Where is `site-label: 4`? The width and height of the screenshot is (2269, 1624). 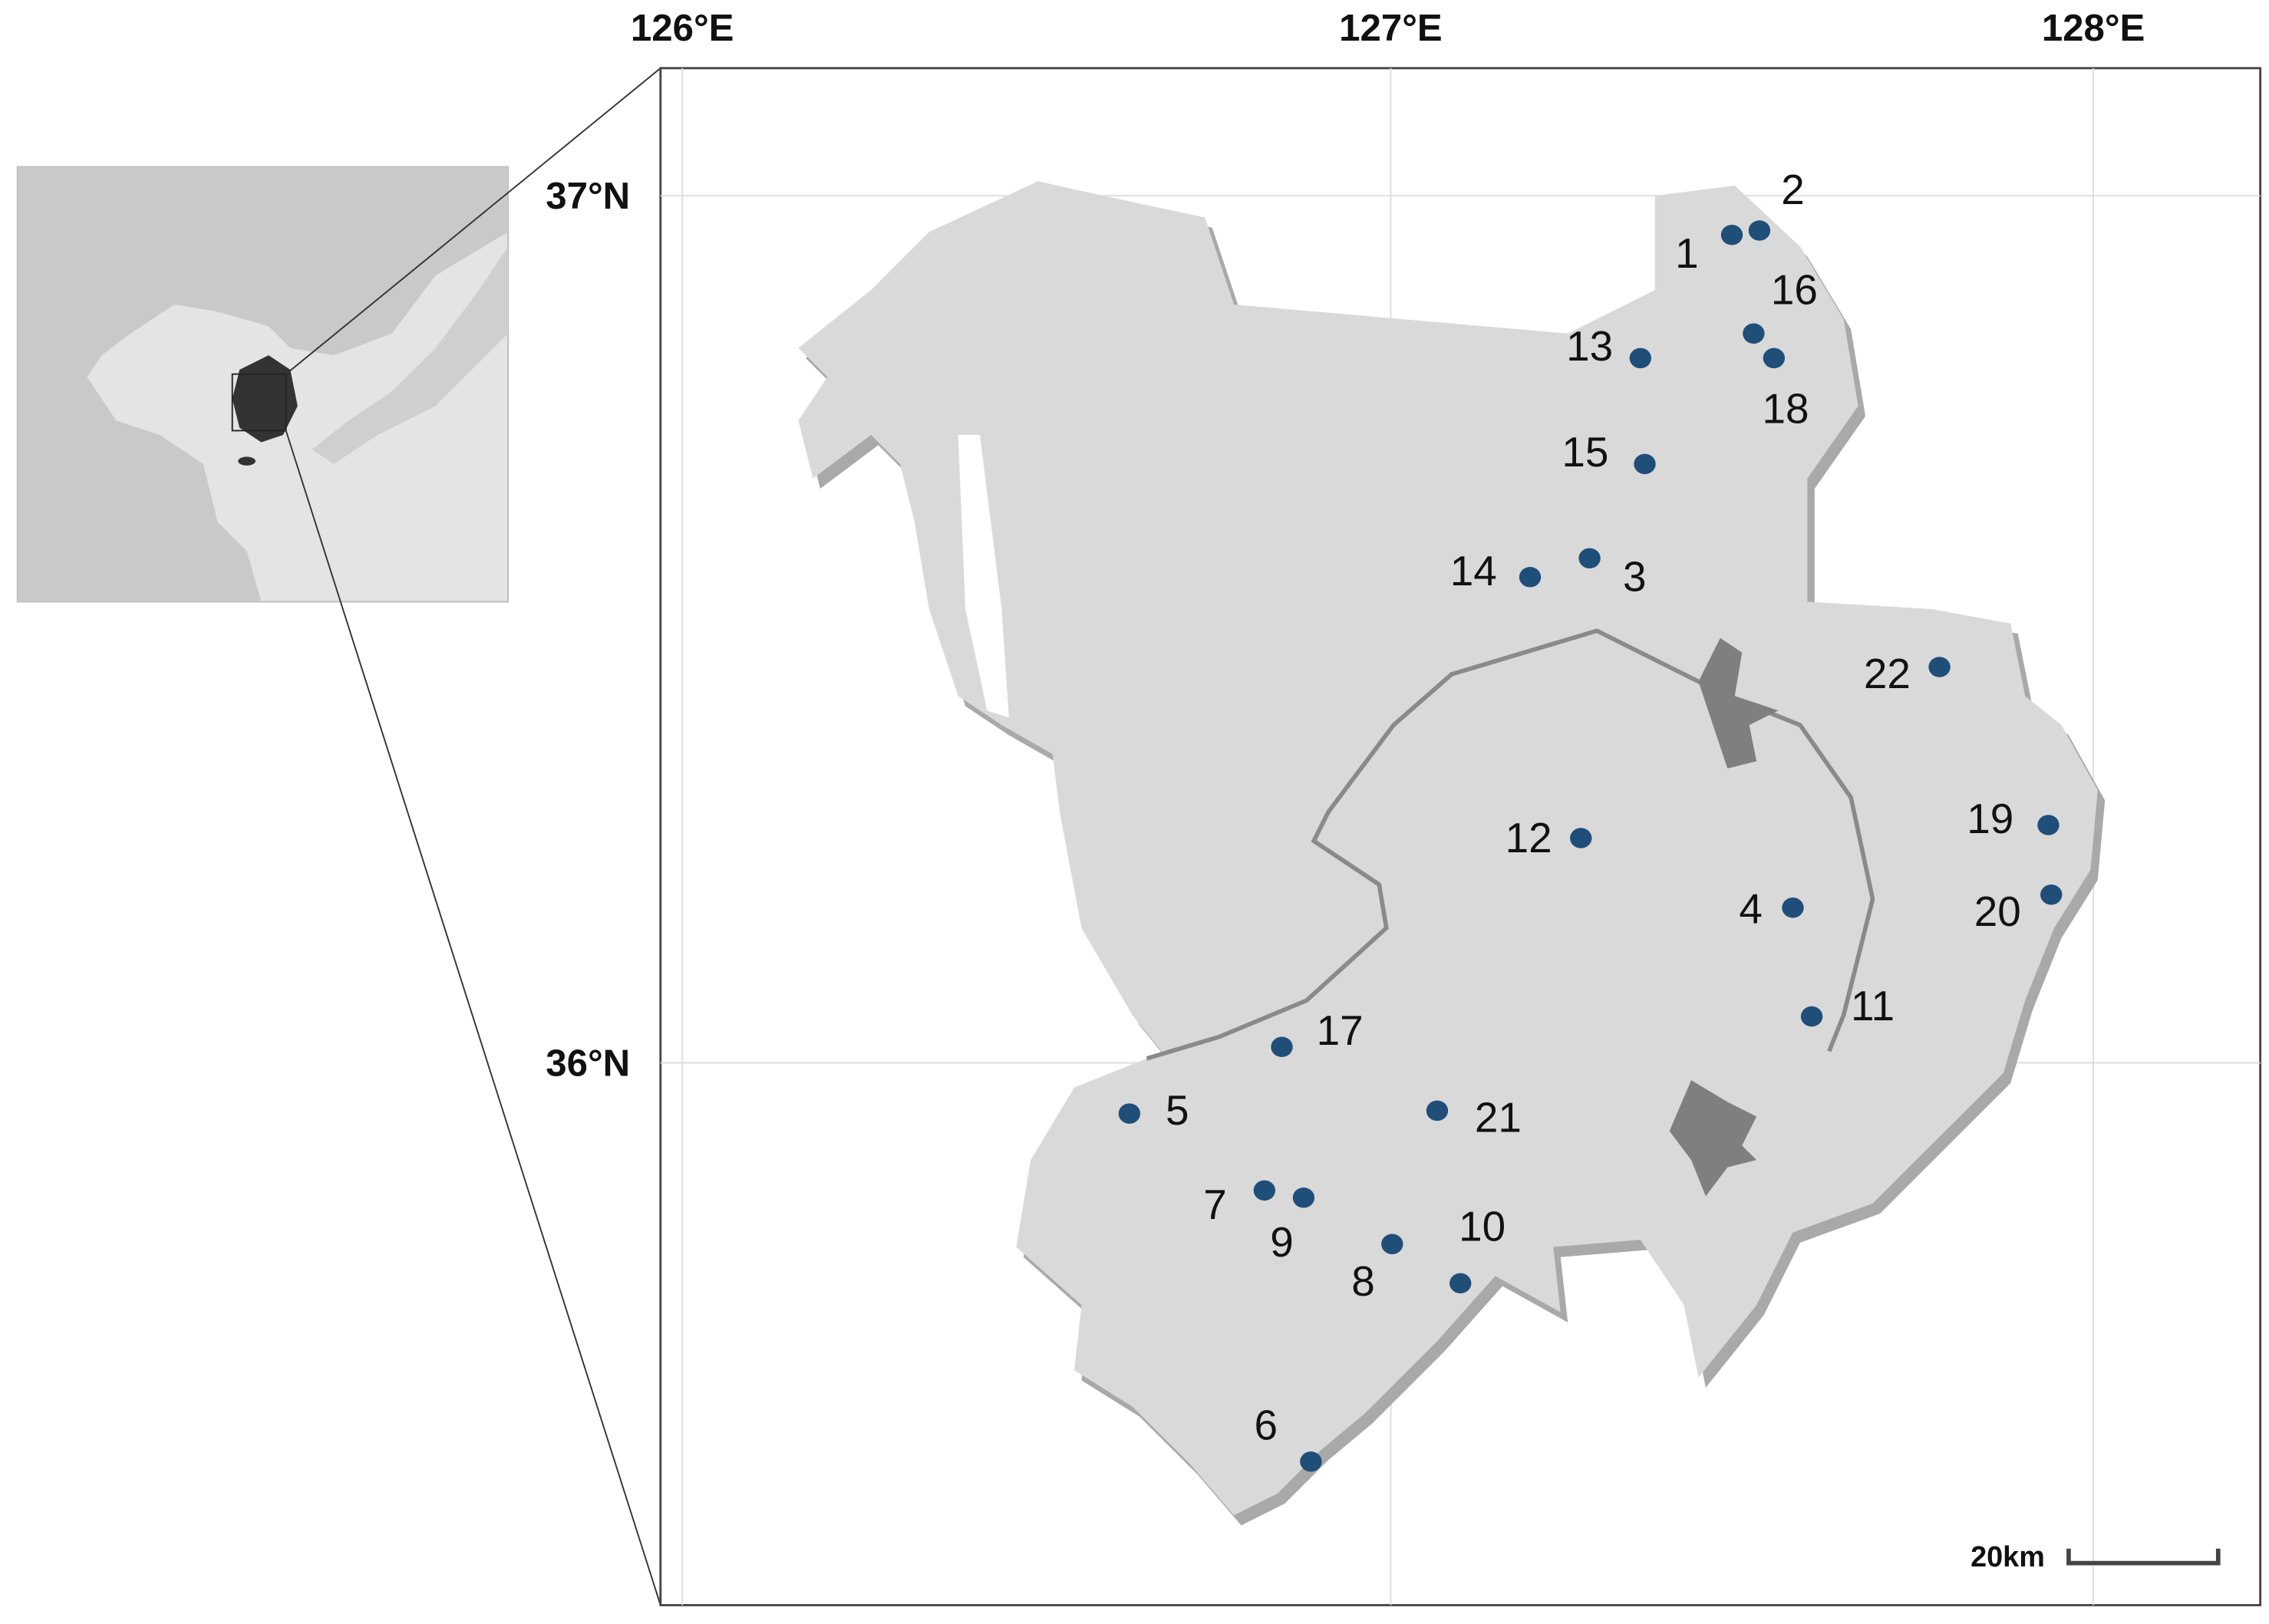 site-label: 4 is located at coordinates (1751, 908).